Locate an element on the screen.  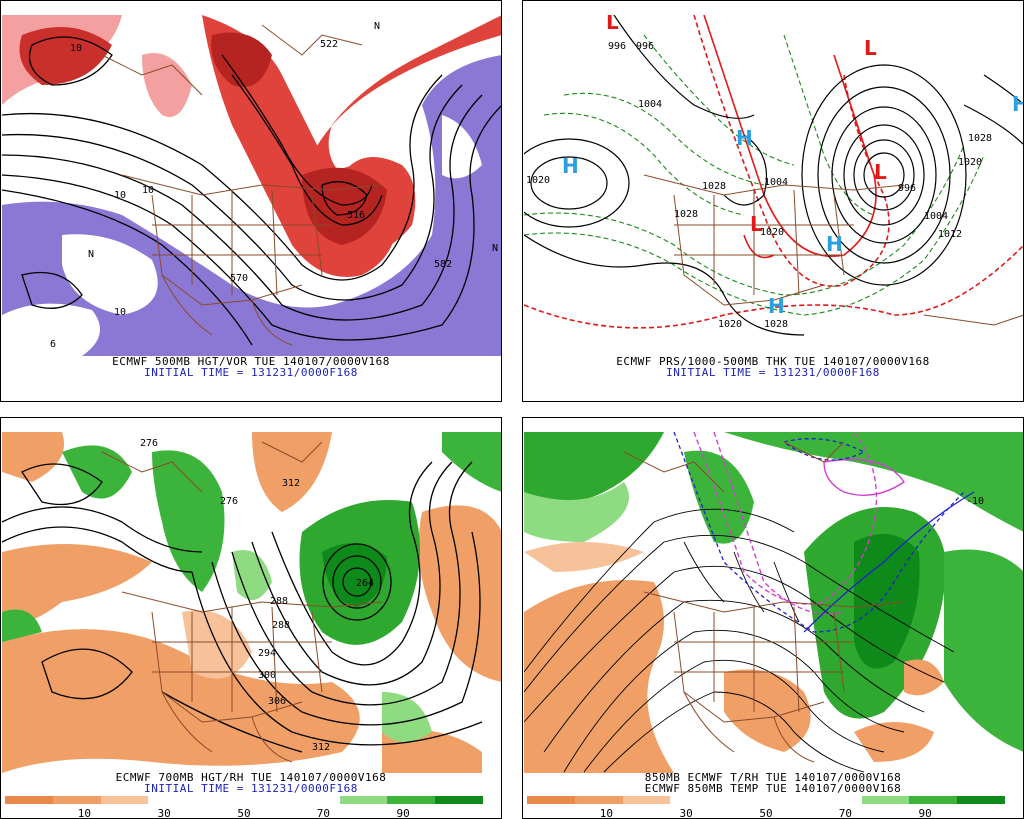
contour-label: 294 is located at coordinates (267, 653).